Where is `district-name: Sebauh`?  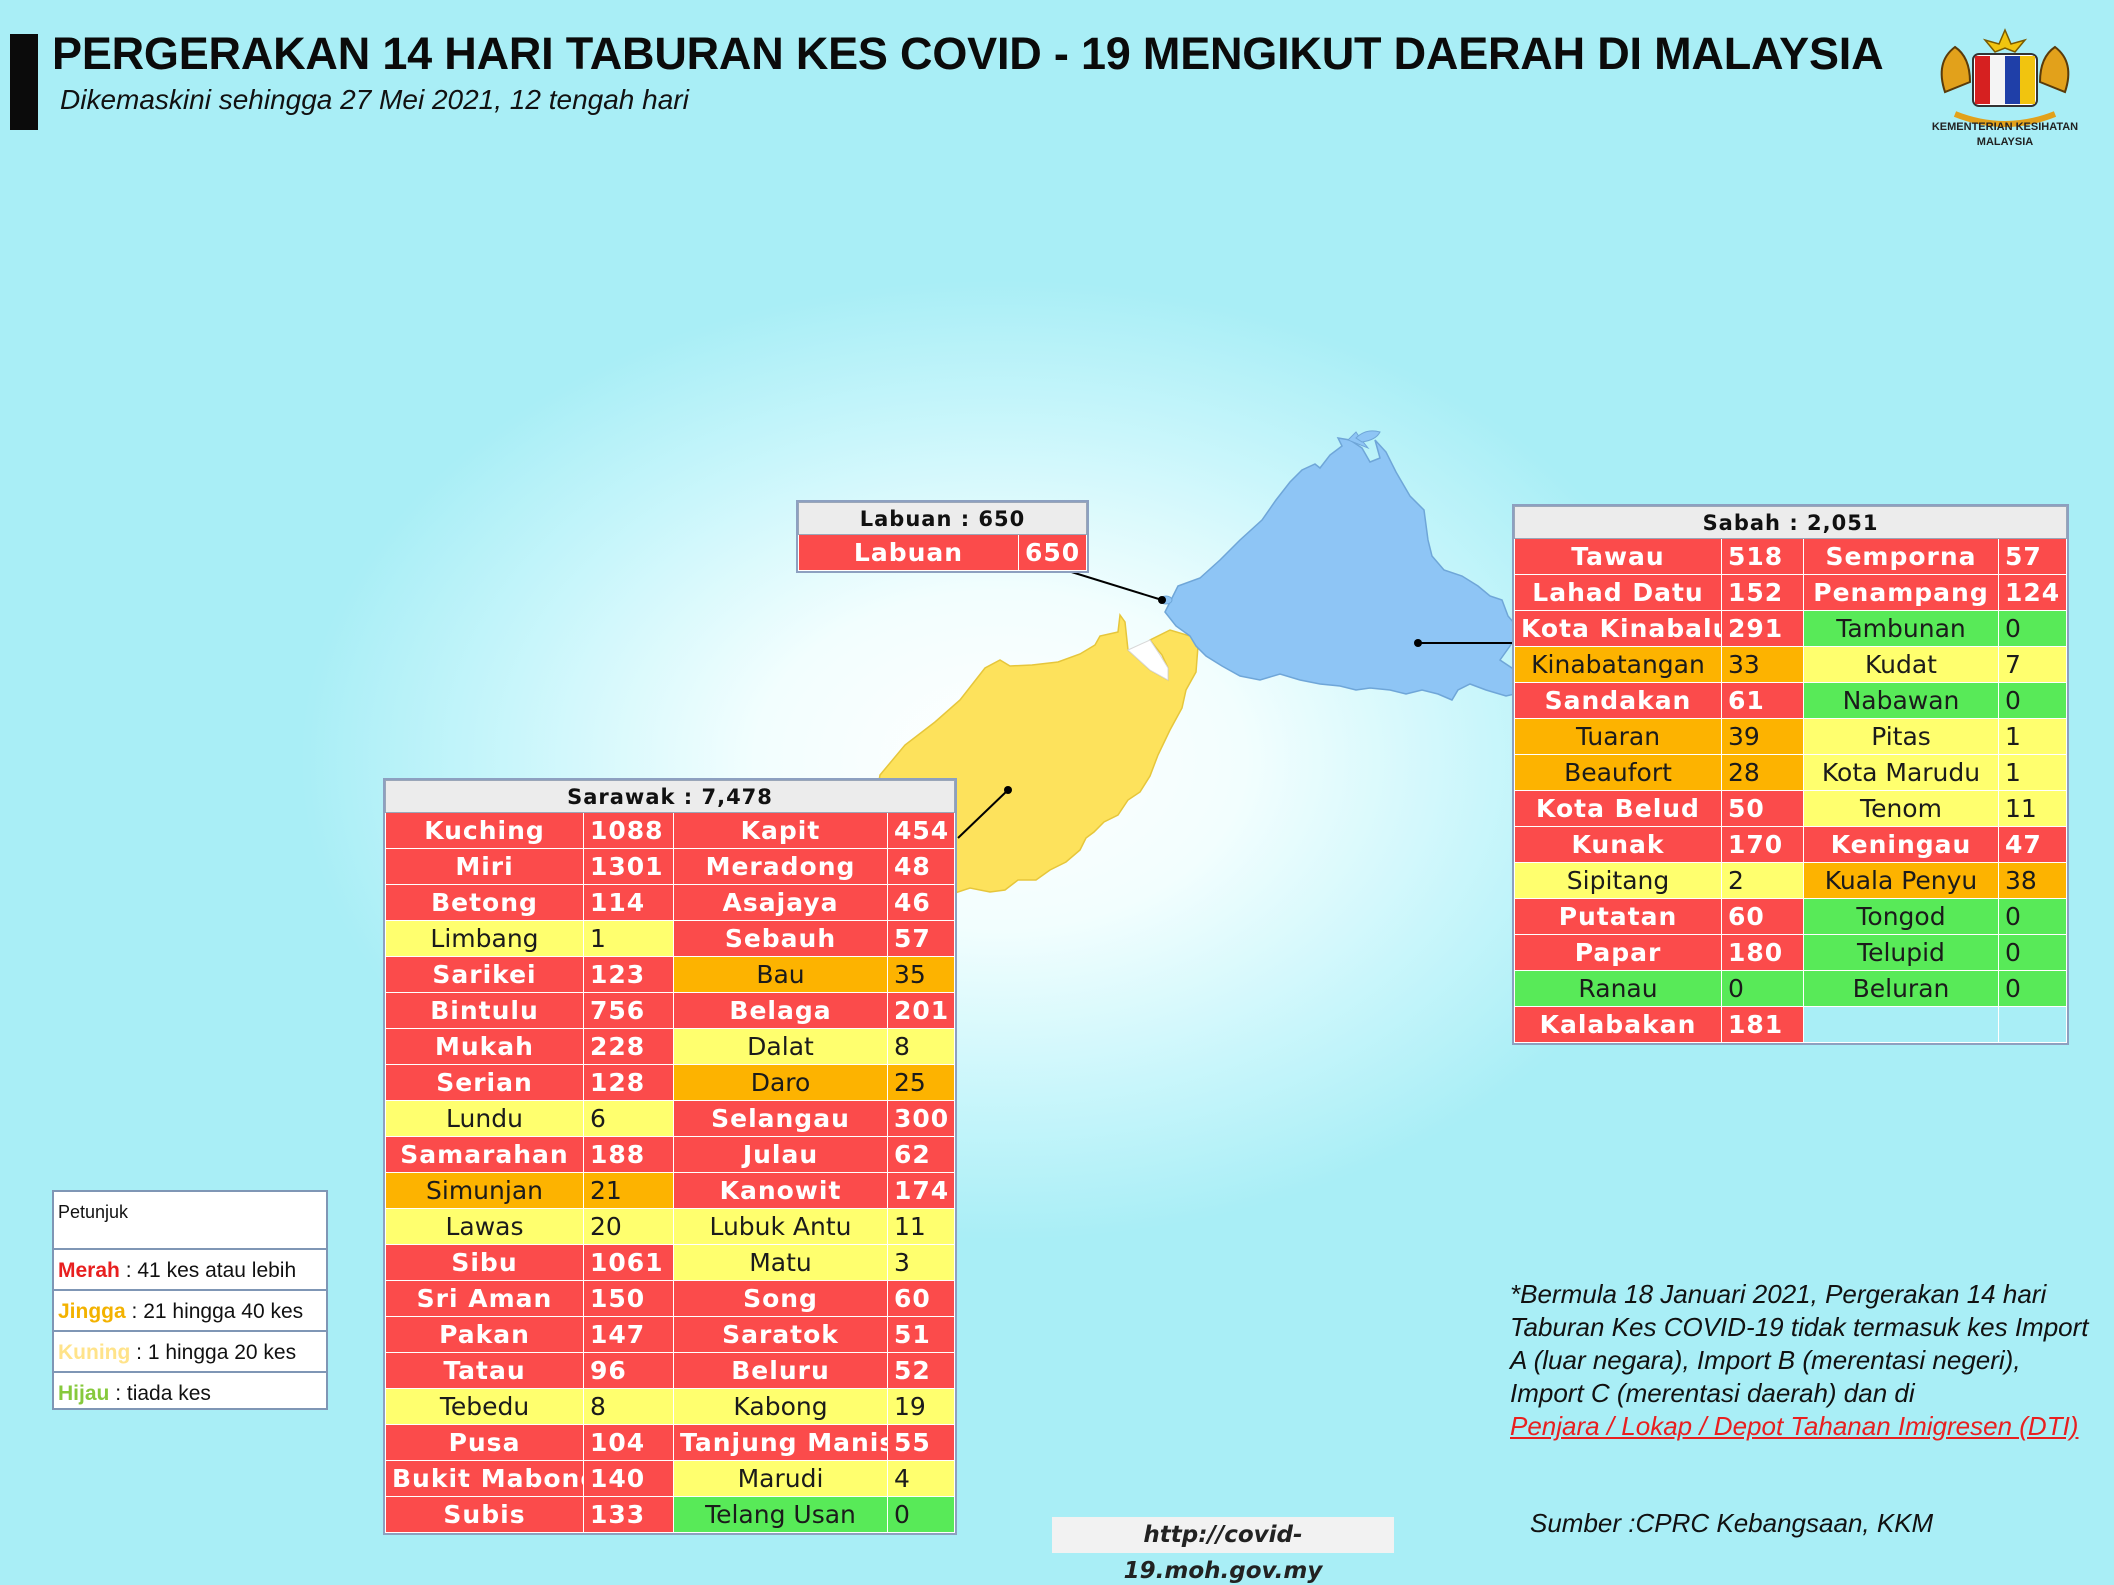
district-name: Sebauh is located at coordinates (780, 938).